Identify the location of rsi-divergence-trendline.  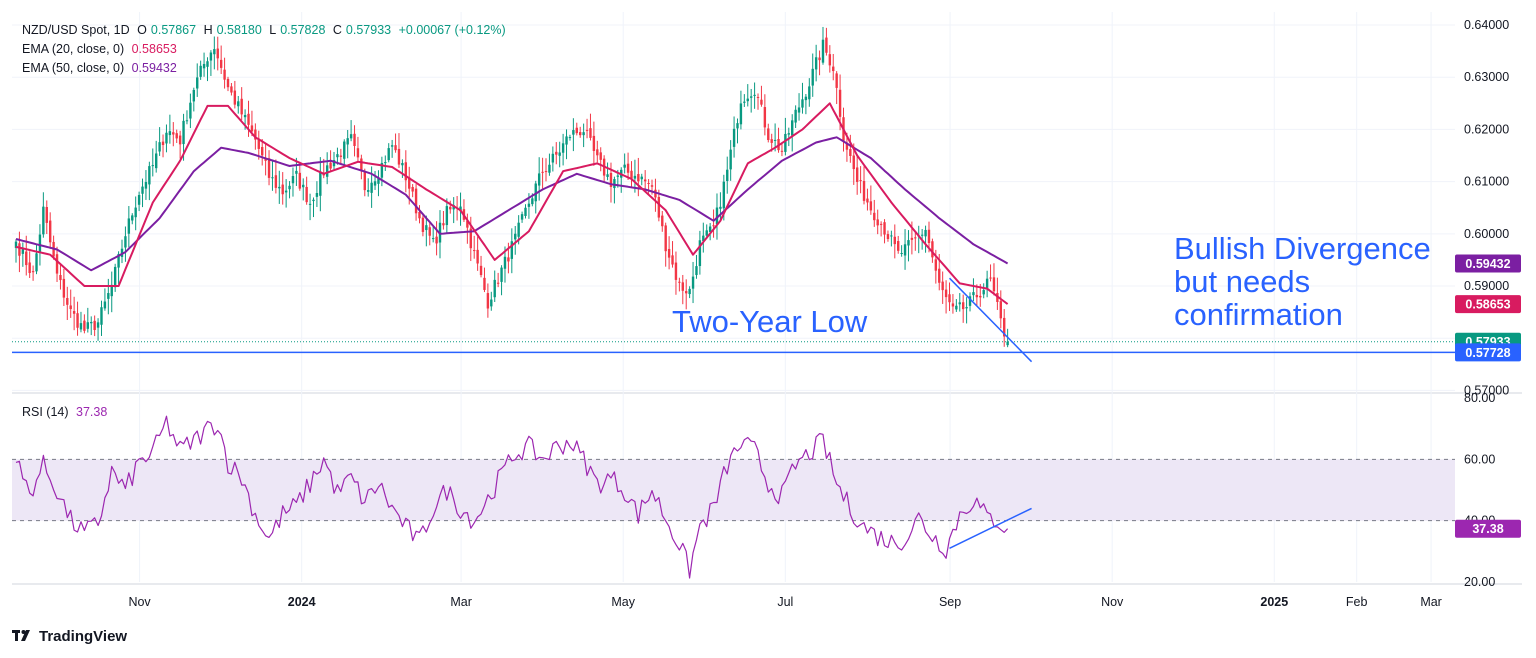
(990, 528).